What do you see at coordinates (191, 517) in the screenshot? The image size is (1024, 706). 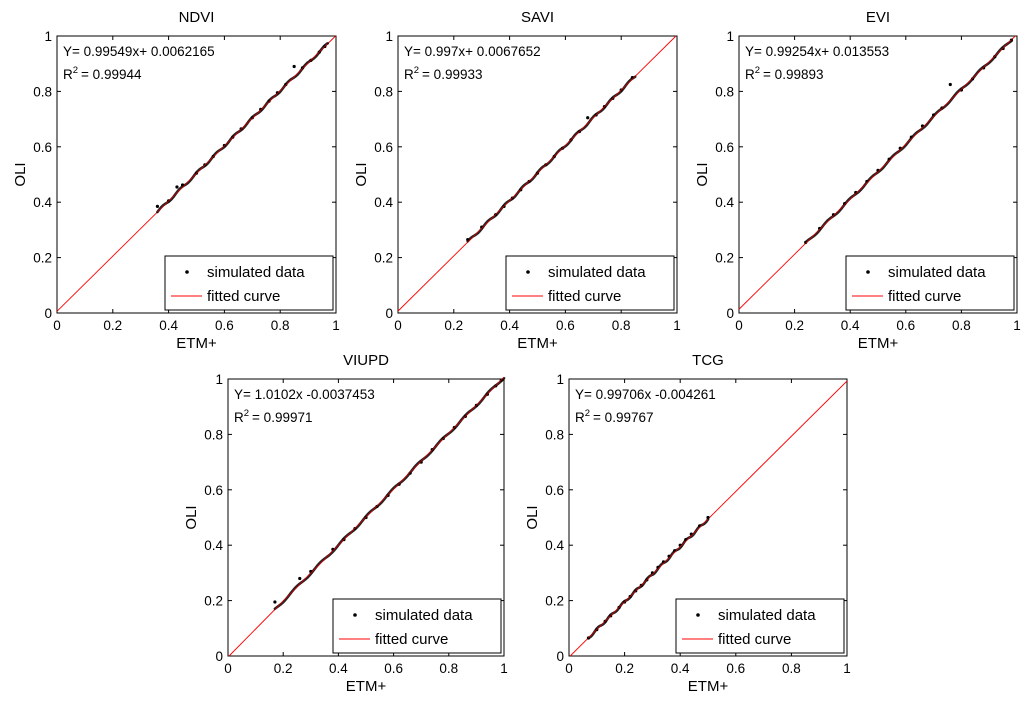 I see `y-axis-label: OLI` at bounding box center [191, 517].